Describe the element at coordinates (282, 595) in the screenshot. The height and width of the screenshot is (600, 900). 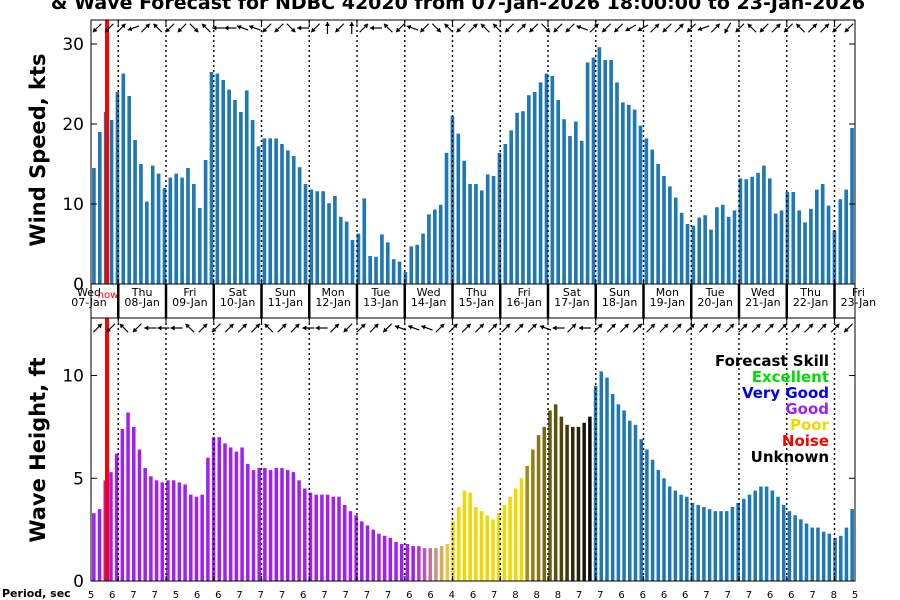
I see `period-value: 7` at that location.